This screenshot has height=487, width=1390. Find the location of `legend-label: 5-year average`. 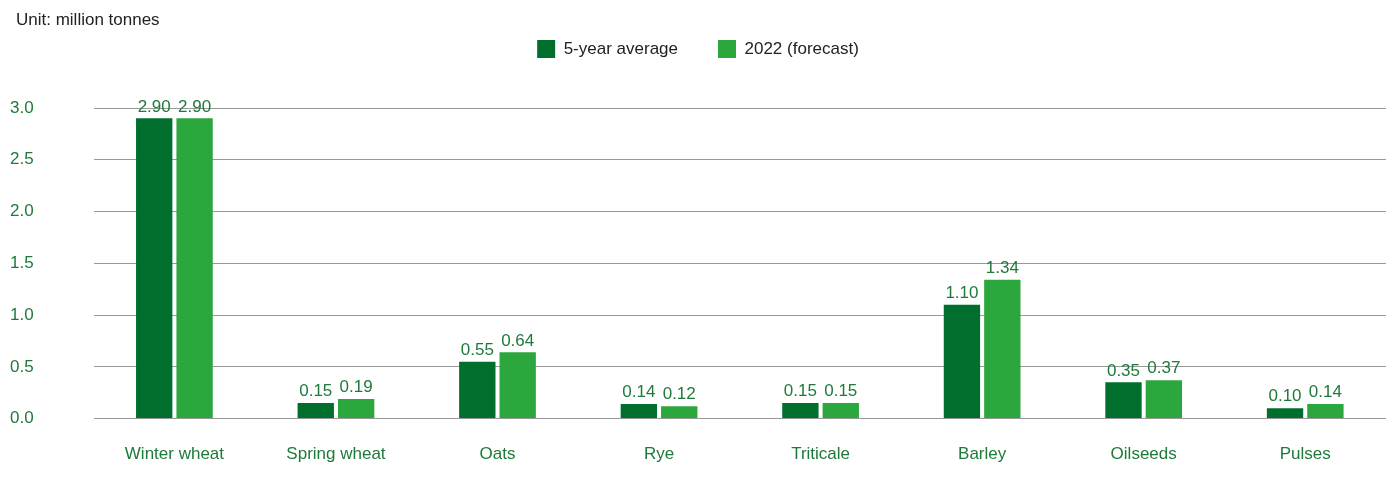

legend-label: 5-year average is located at coordinates (620, 48).